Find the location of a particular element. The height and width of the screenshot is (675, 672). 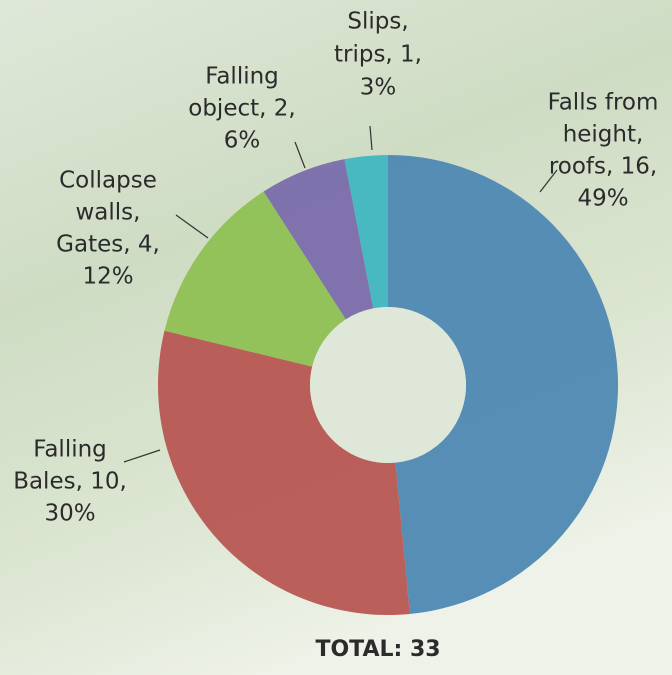

slice-label: 49% is located at coordinates (602, 199).